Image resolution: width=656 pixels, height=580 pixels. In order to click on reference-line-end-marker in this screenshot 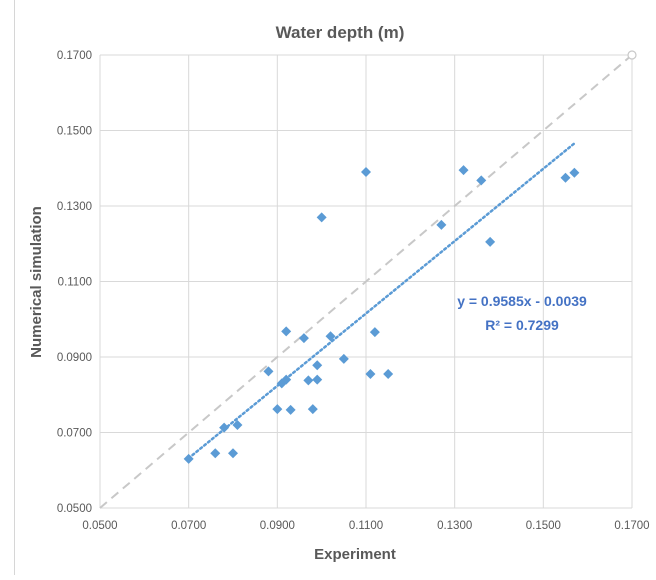, I will do `click(632, 55)`.